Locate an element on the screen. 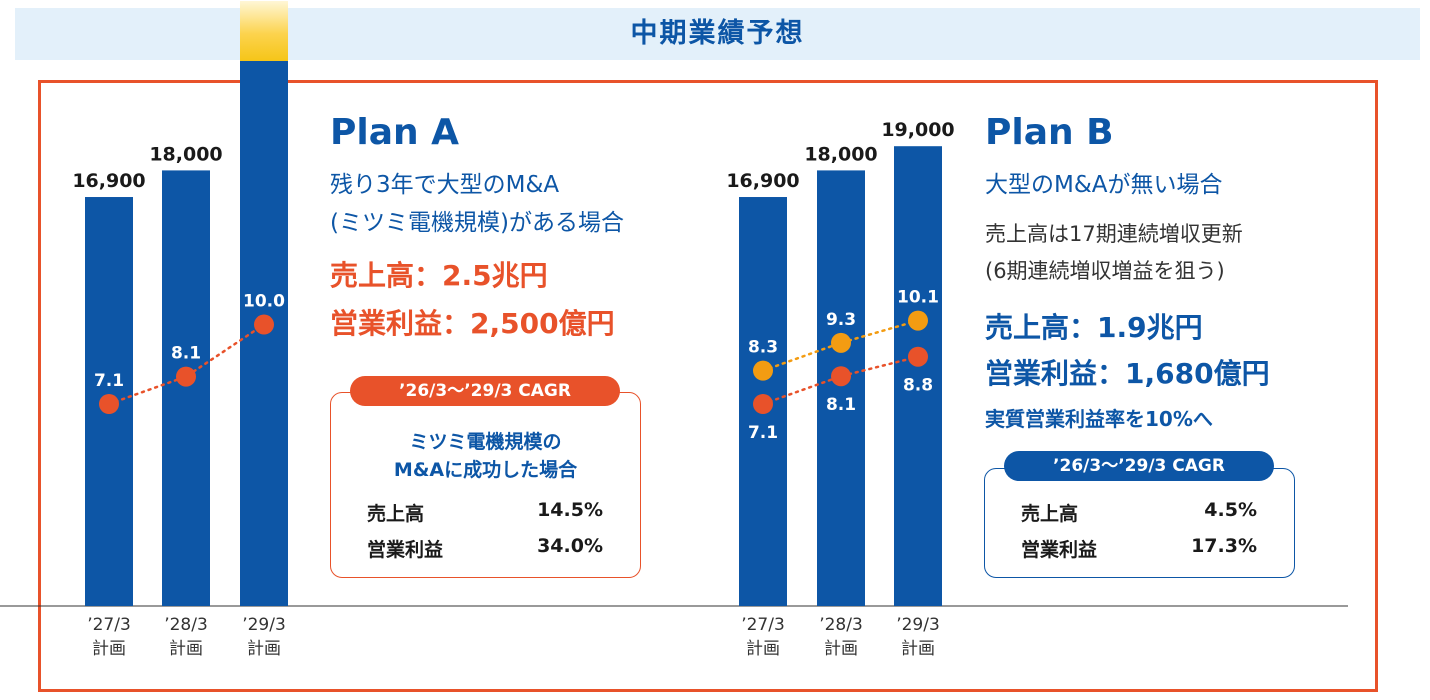 Image resolution: width=1430 pixels, height=700 pixels. plan-b-cagr-label-sales: 売上高 is located at coordinates (1050, 514).